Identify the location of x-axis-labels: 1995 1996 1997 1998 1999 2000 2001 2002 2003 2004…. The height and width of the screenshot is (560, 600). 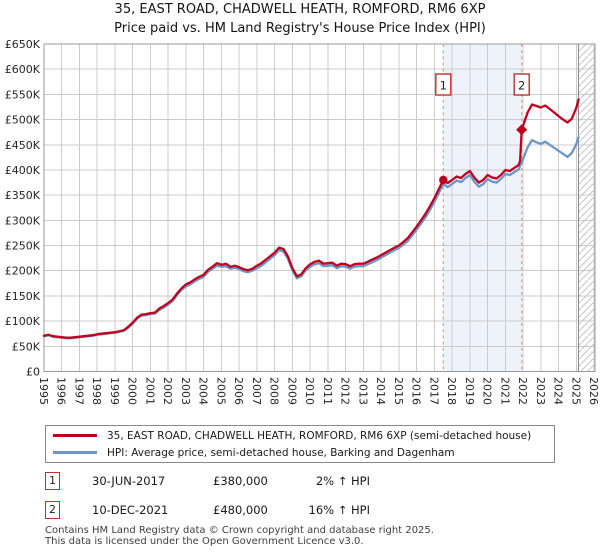
(318, 391).